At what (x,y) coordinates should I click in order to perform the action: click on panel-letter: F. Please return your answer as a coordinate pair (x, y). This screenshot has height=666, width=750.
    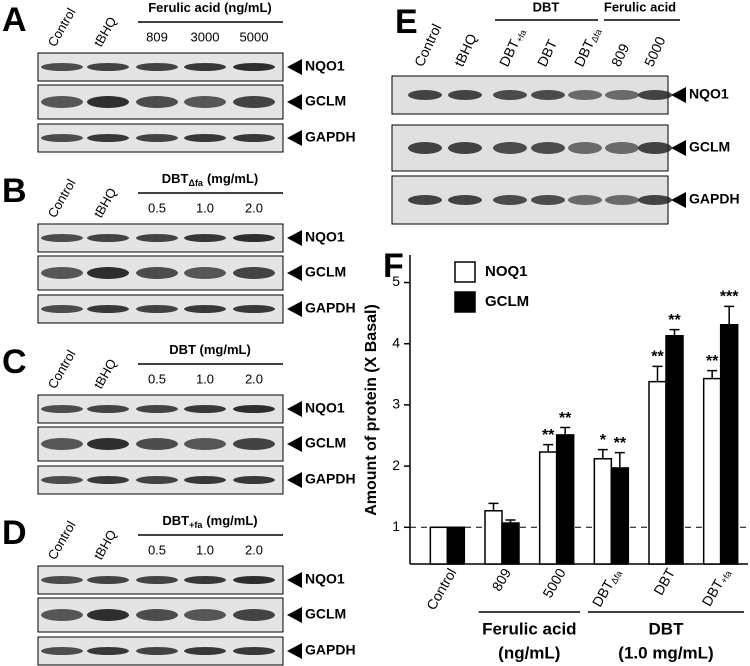
    Looking at the image, I should click on (393, 266).